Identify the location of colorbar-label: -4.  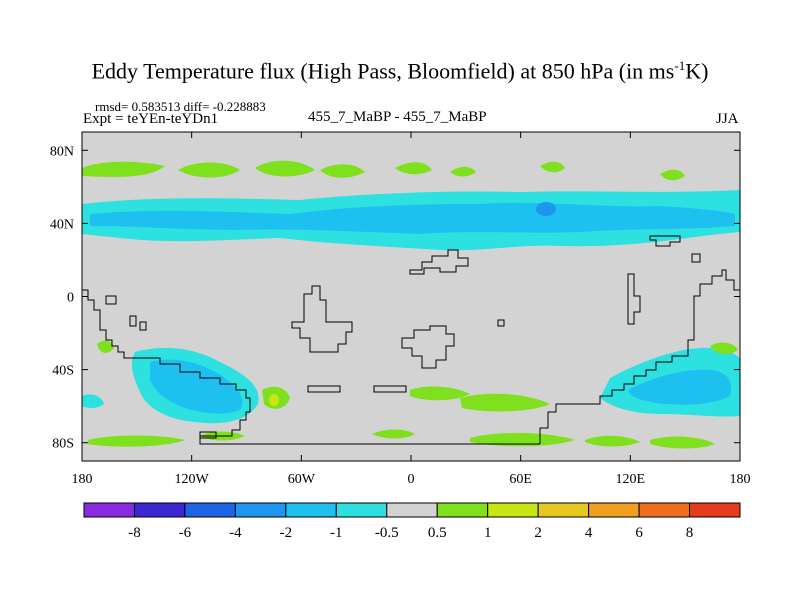
(235, 533).